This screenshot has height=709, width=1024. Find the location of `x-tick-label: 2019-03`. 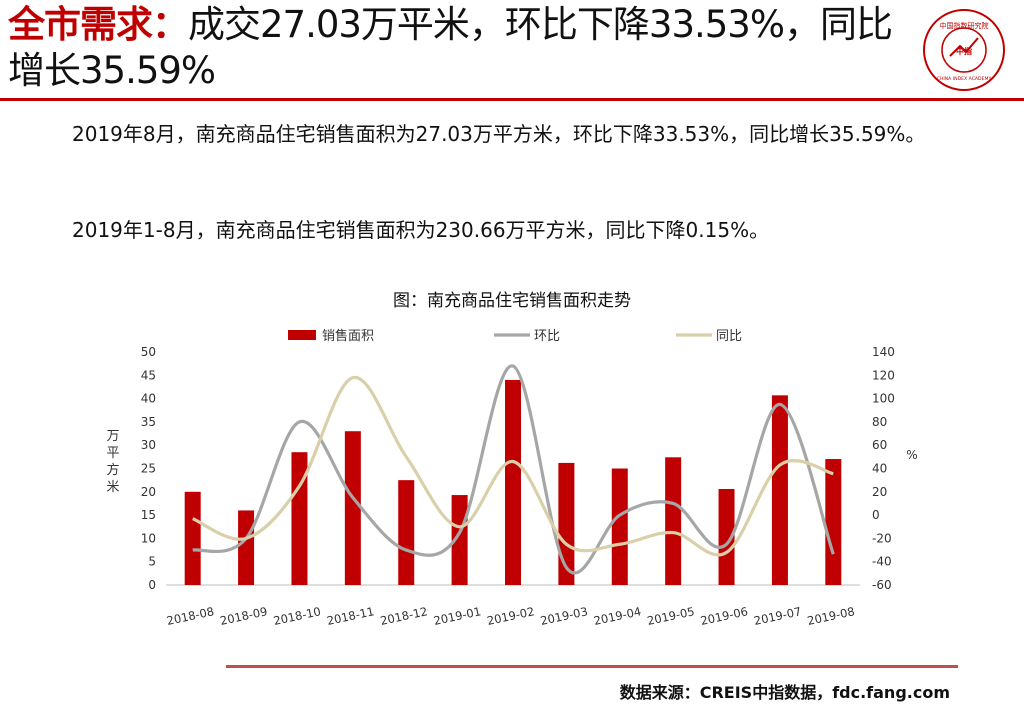

x-tick-label: 2019-03 is located at coordinates (564, 616).